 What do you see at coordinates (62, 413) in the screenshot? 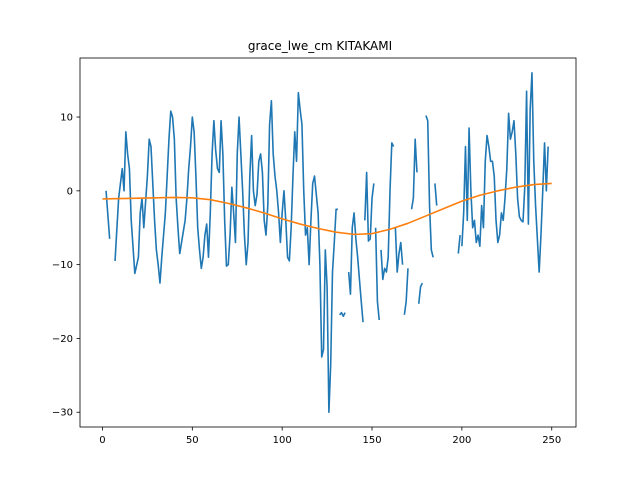
I see `y-tick-label: −30` at bounding box center [62, 413].